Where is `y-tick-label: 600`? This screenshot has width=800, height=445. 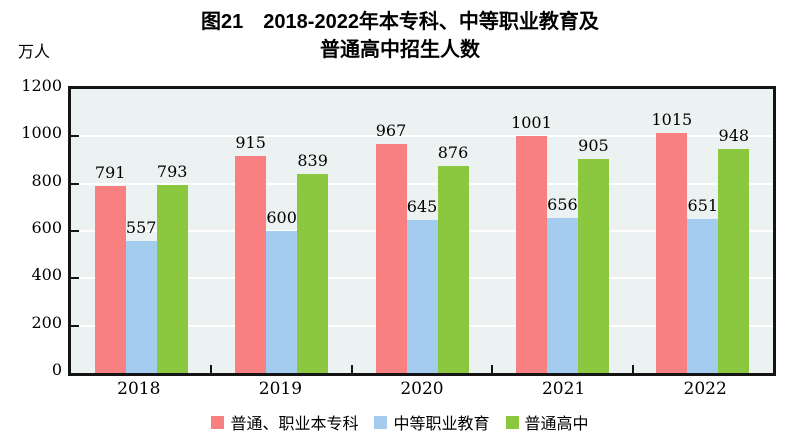 y-tick-label: 600 is located at coordinates (46, 227).